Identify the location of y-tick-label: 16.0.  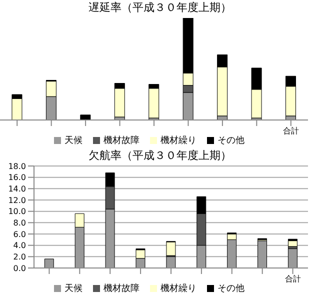
(17, 177).